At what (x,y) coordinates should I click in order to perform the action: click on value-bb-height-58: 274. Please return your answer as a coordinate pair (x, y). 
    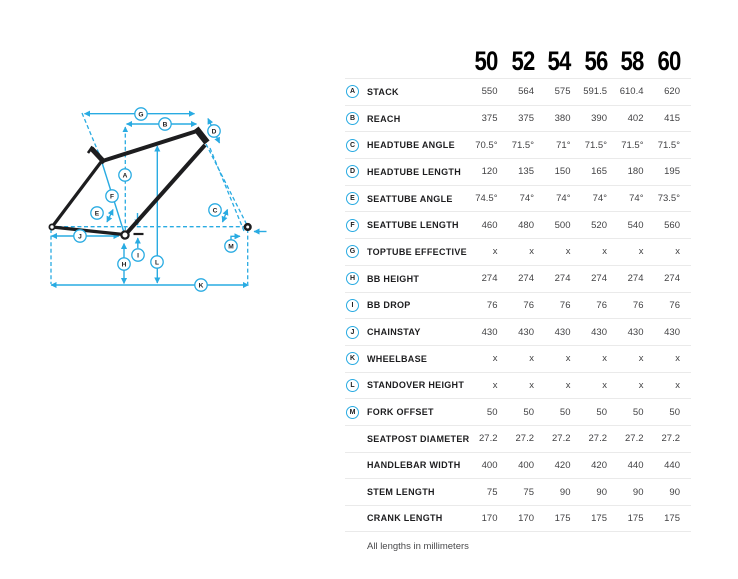
    Looking at the image, I should click on (635, 279).